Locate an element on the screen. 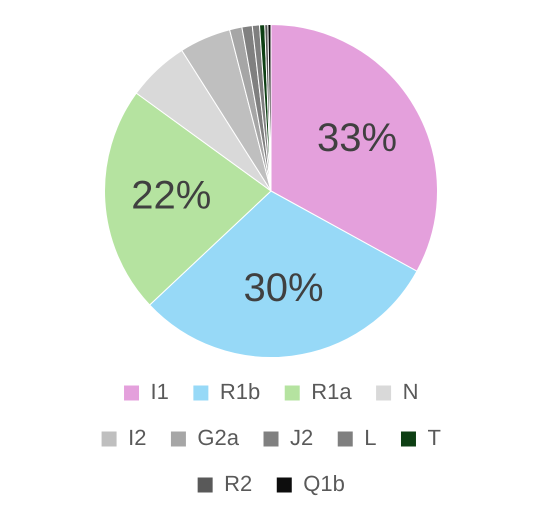 This screenshot has height=514, width=542. legend-label: Q1b is located at coordinates (324, 483).